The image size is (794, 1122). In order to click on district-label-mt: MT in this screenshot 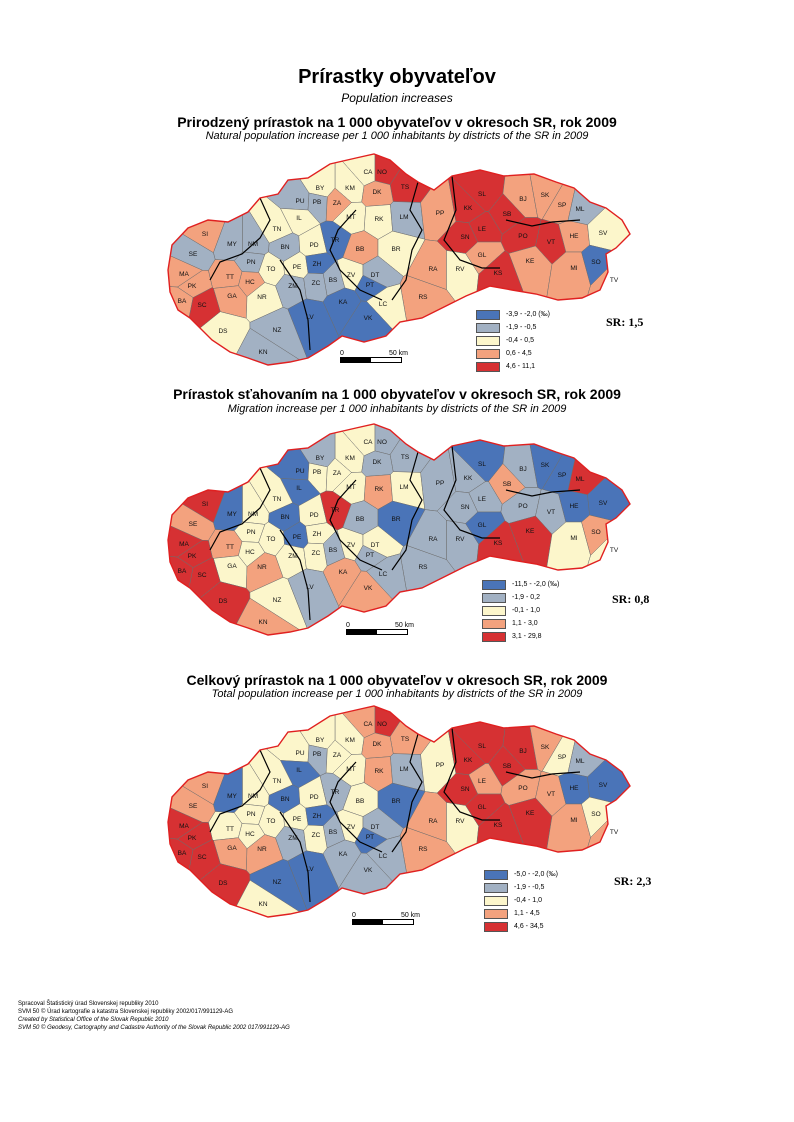, I will do `click(350, 487)`.